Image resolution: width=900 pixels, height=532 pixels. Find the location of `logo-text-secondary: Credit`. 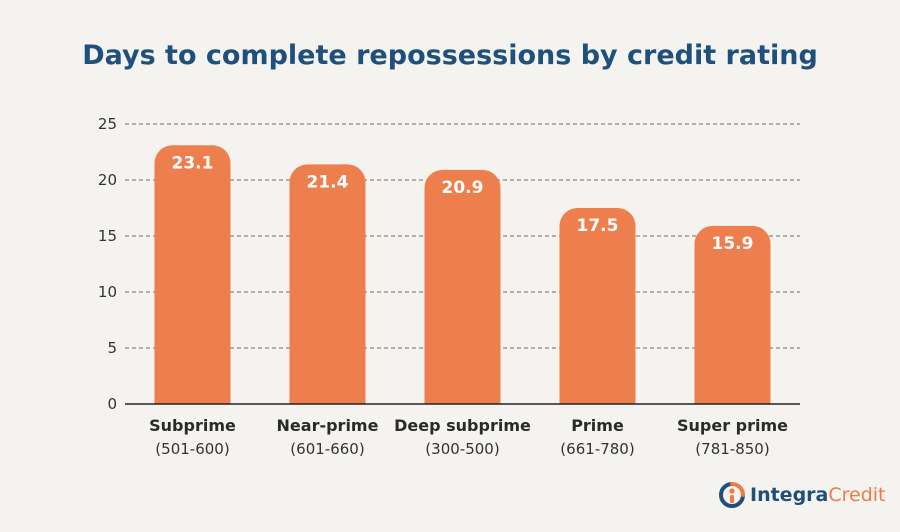

logo-text-secondary: Credit is located at coordinates (857, 495).